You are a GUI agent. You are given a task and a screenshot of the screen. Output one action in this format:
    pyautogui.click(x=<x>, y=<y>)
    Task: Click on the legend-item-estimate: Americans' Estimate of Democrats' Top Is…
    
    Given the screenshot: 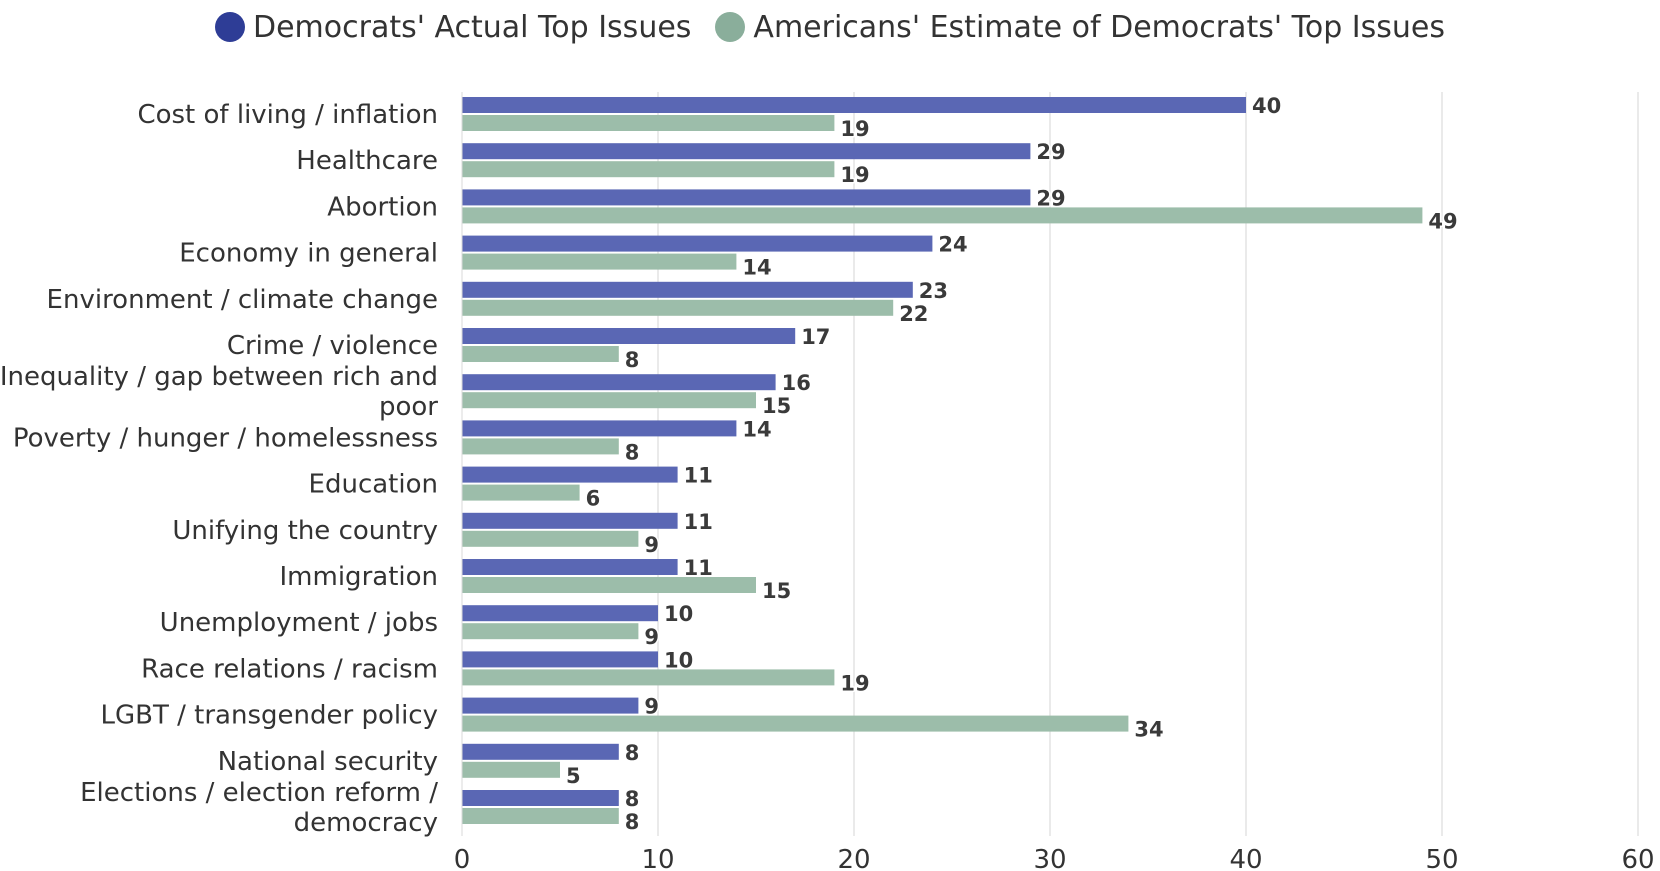 What is the action you would take?
    pyautogui.click(x=1080, y=27)
    